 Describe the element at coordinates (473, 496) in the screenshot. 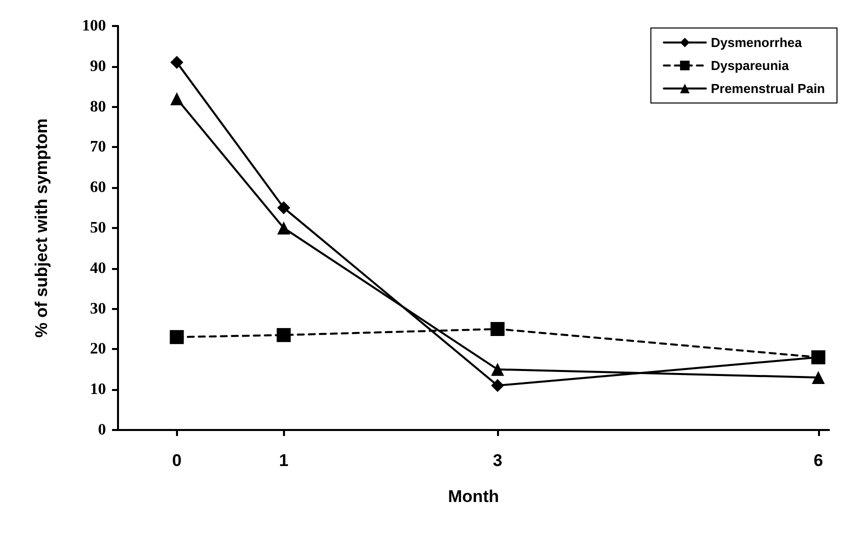

I see `x-axis-title: Month` at that location.